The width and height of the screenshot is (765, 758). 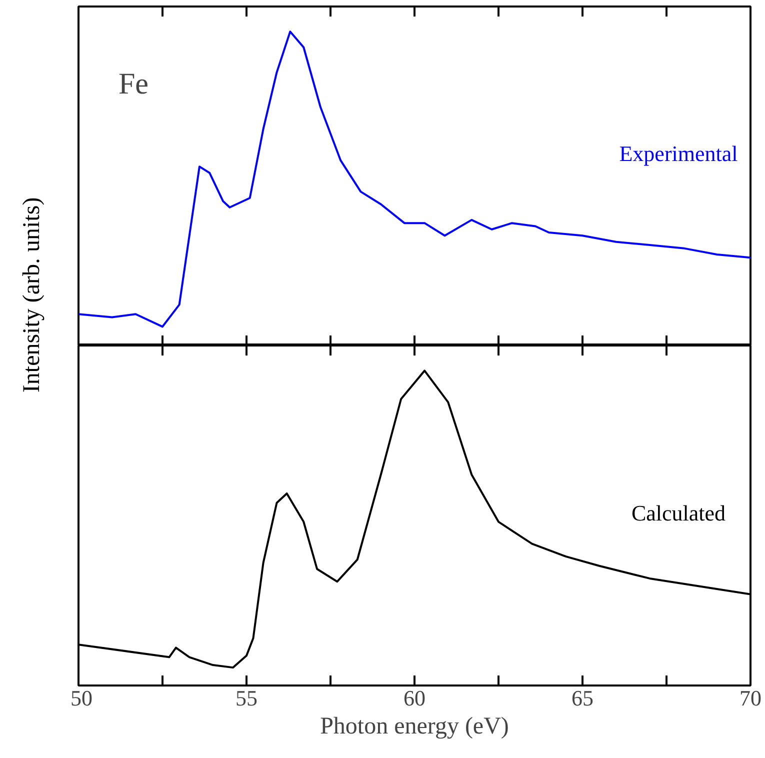 I want to click on x-tick-label: 55, so click(x=247, y=698).